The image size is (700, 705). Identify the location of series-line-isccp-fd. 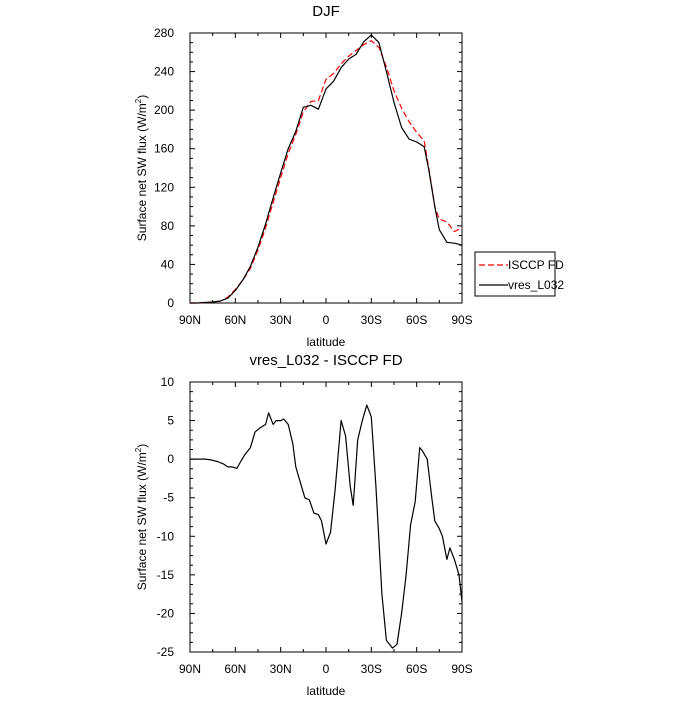
(326, 172).